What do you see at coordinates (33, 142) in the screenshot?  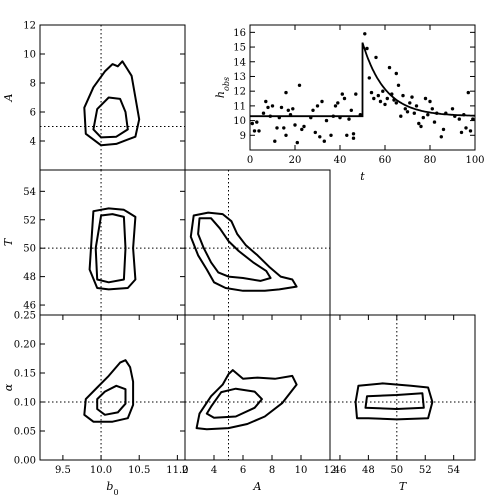 I see `y-tick-label: 4` at bounding box center [33, 142].